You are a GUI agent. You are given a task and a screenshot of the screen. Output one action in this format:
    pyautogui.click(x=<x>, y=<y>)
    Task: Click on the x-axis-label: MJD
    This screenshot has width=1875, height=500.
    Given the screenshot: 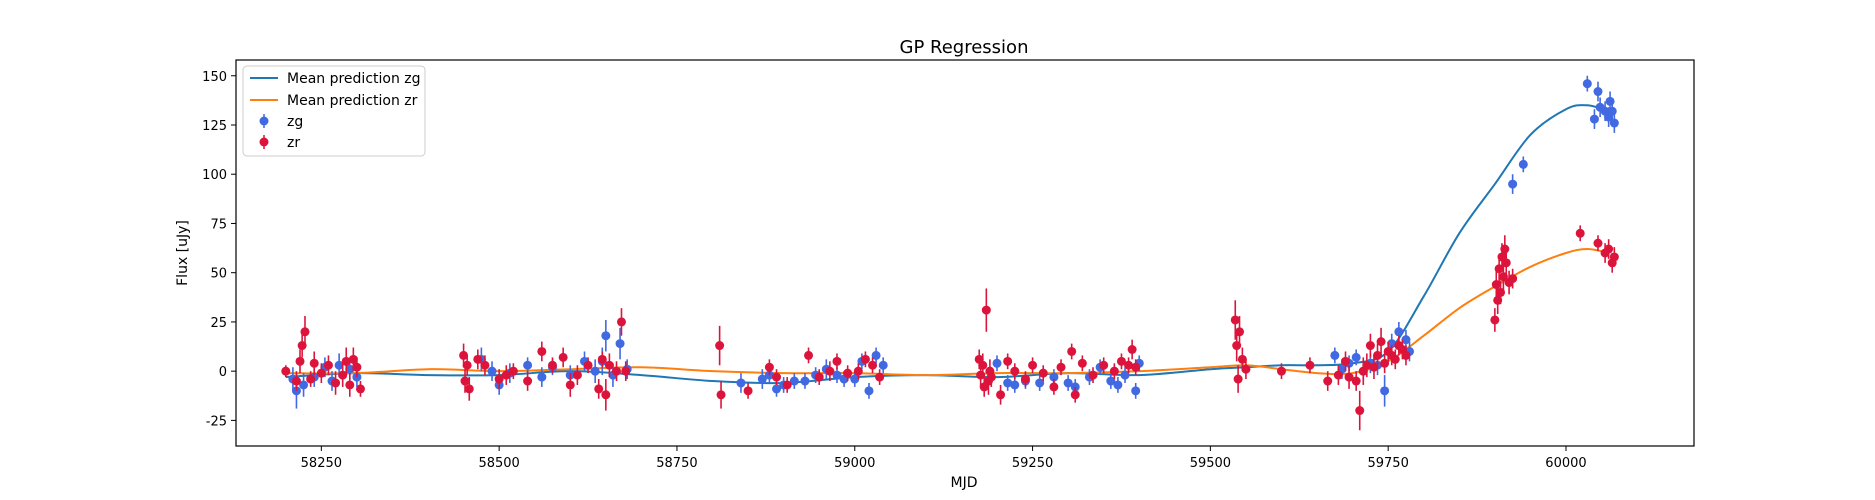 What is the action you would take?
    pyautogui.click(x=964, y=483)
    